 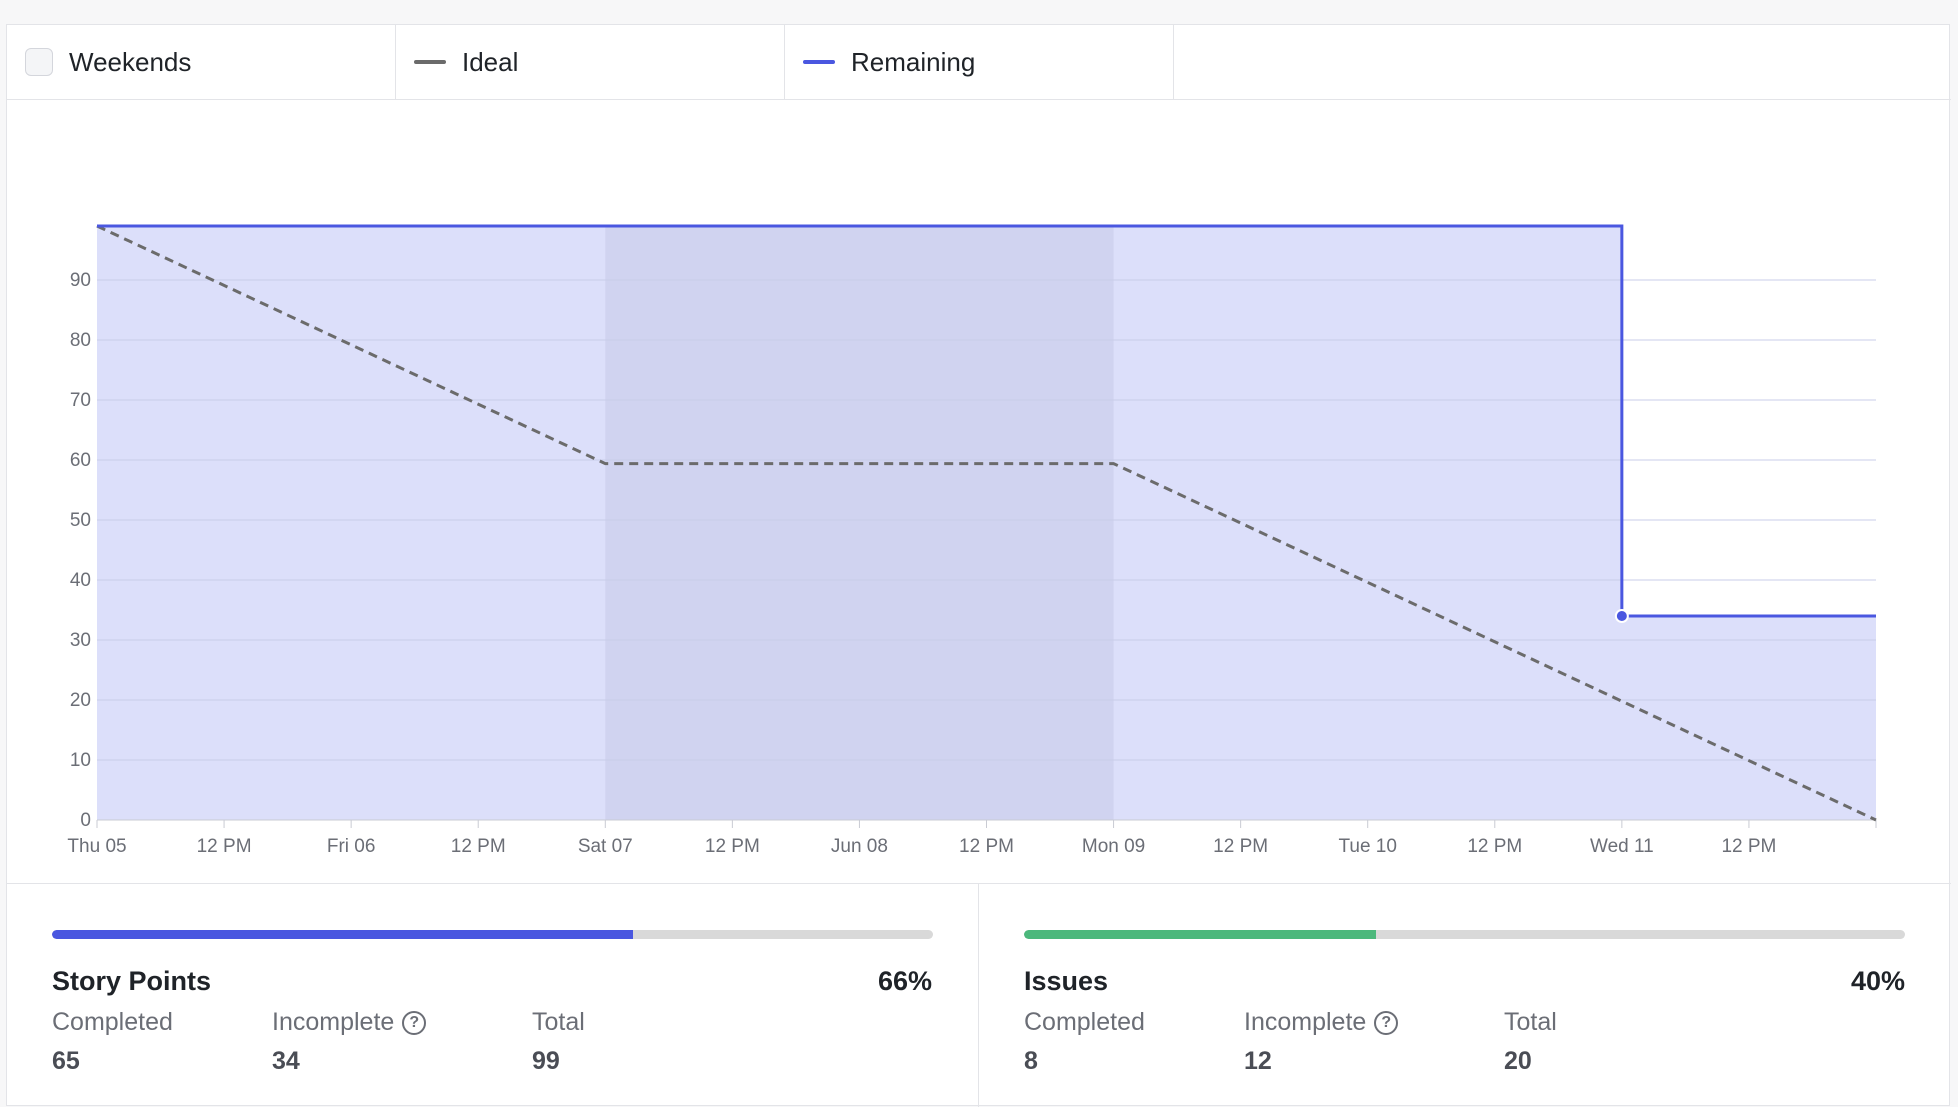 What do you see at coordinates (286, 1061) in the screenshot?
I see `incomplete-value: 34` at bounding box center [286, 1061].